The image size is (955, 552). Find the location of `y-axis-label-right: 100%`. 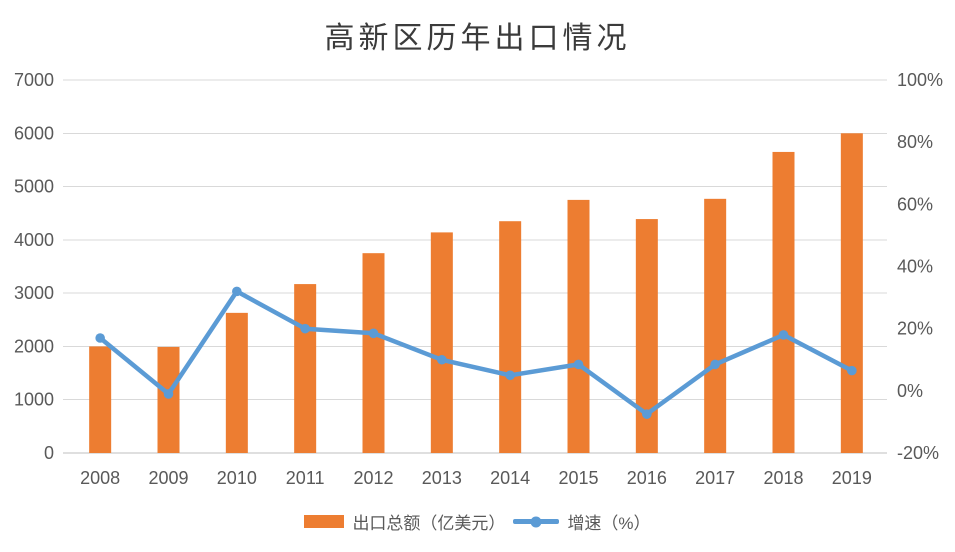

y-axis-label-right: 100% is located at coordinates (920, 80).